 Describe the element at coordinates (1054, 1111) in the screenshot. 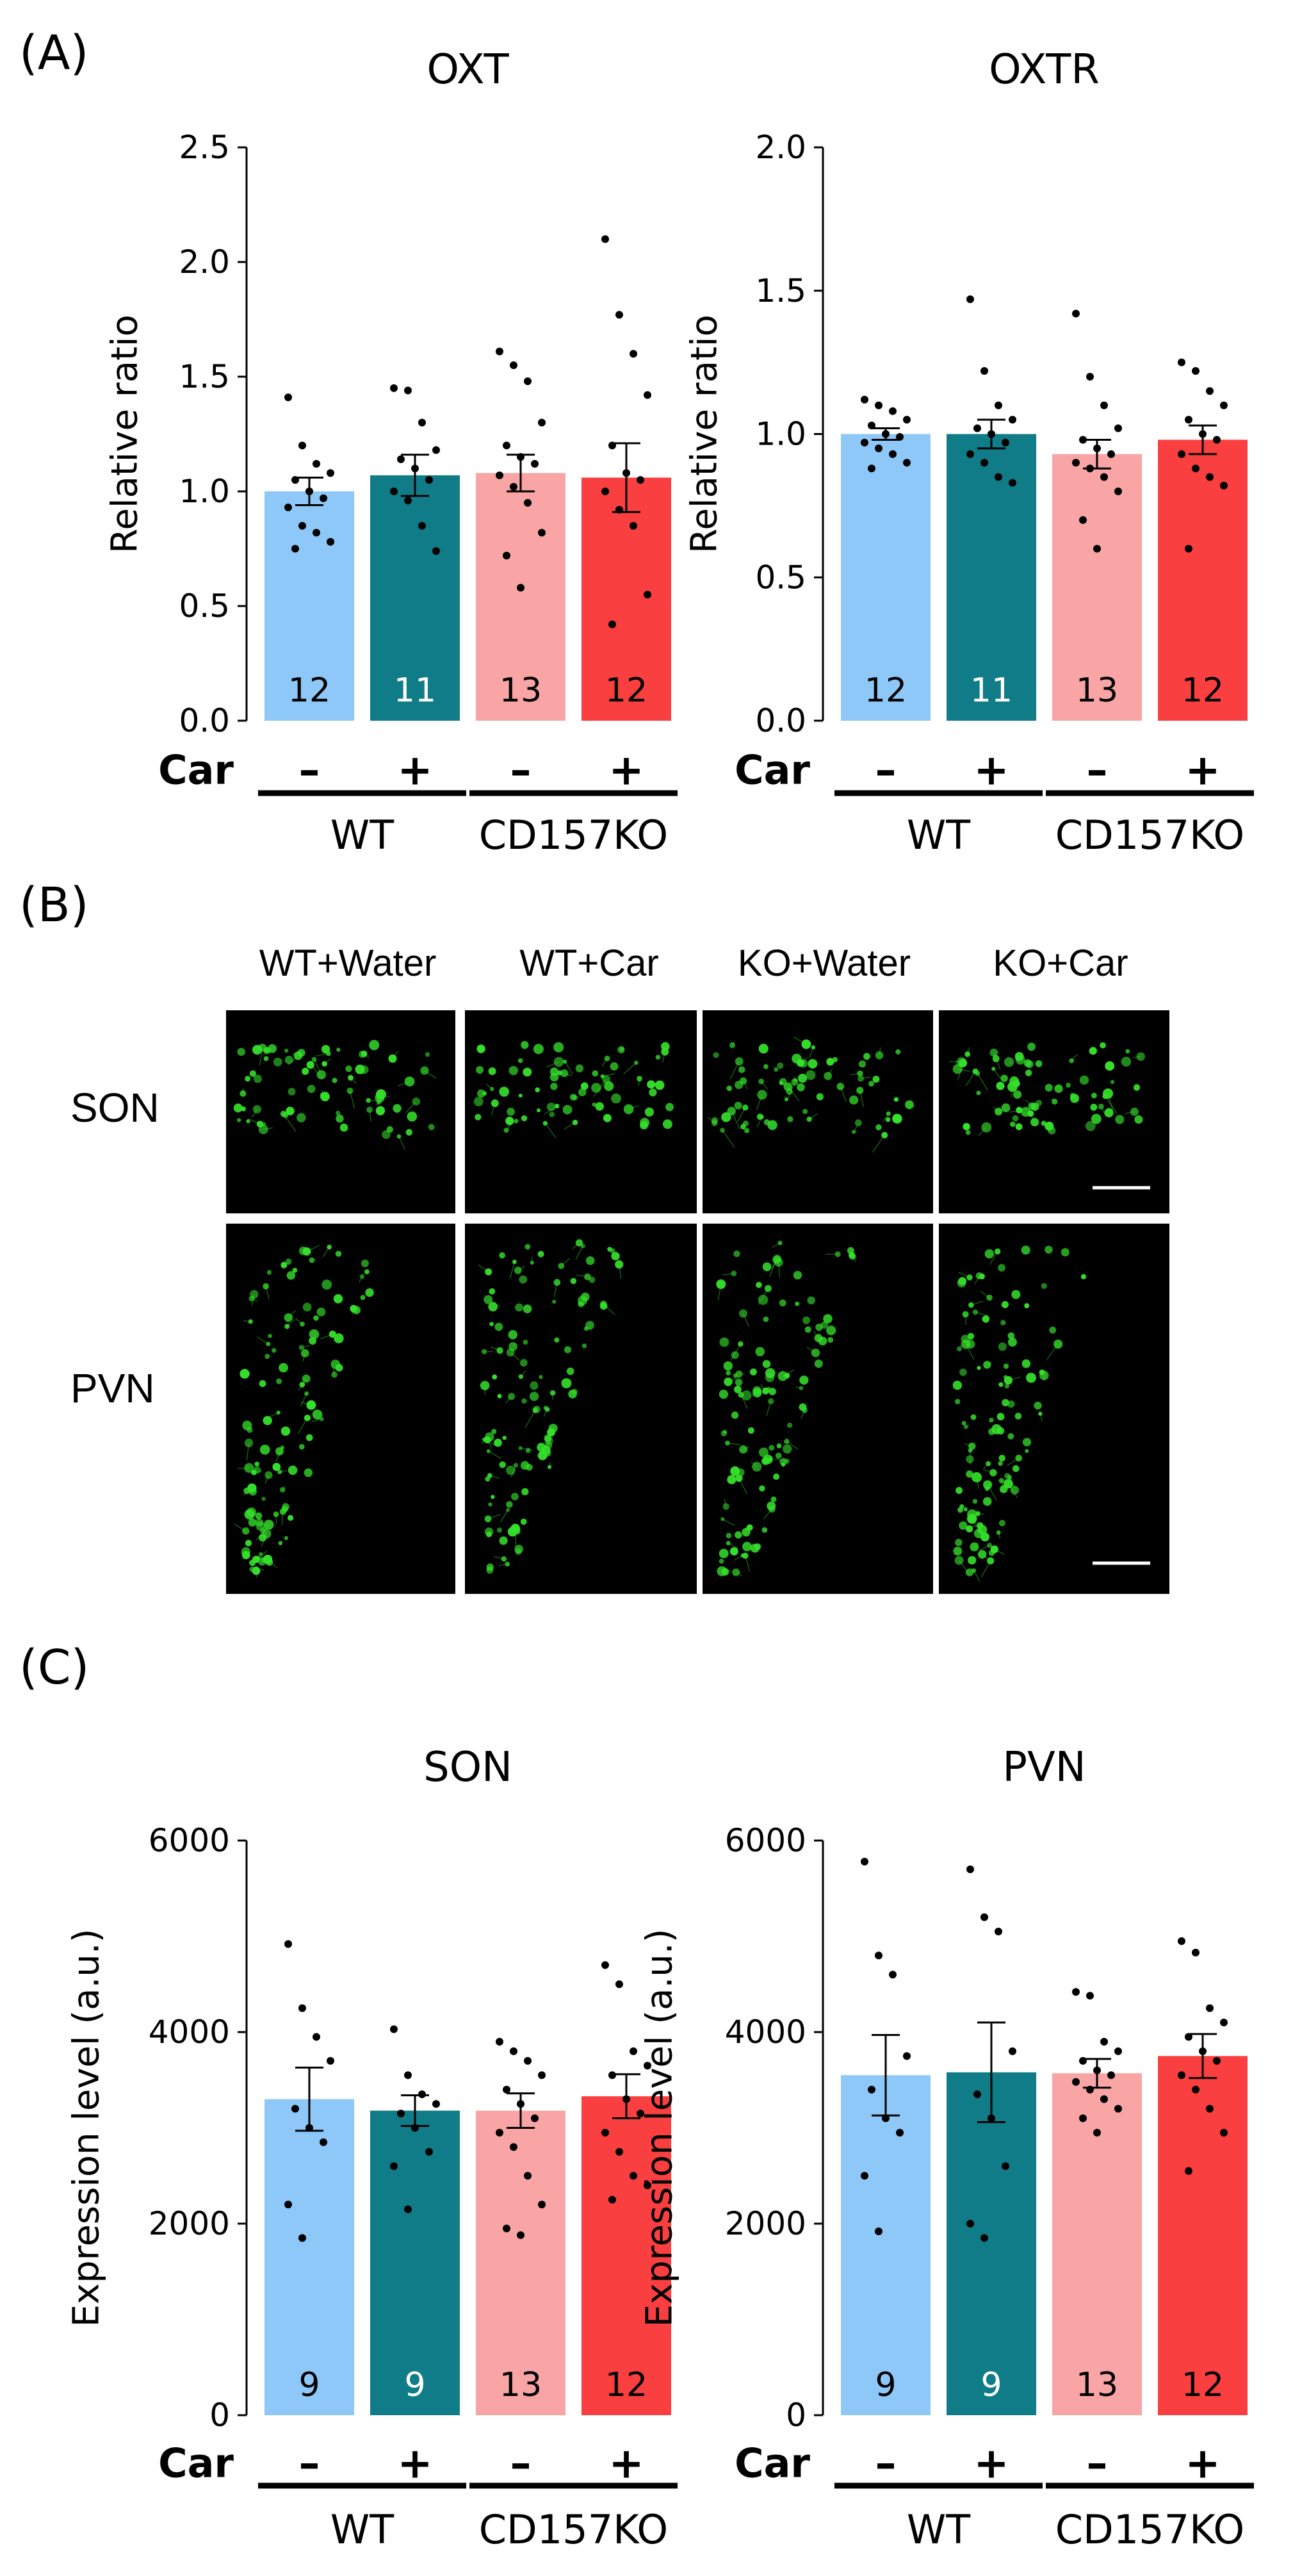

I see `micrograph-son-ko-car` at that location.